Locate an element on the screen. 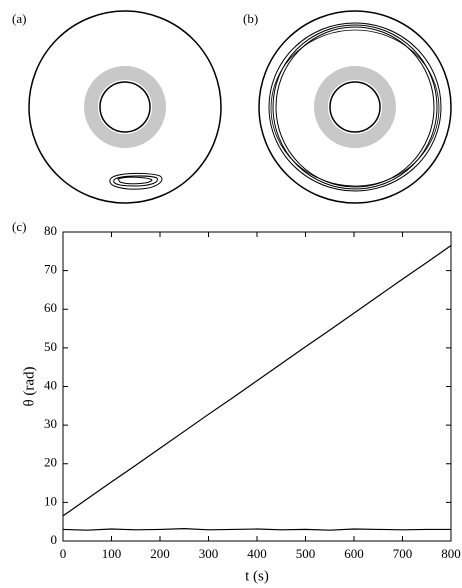 This screenshot has height=588, width=462. y-tick-label: 40 is located at coordinates (50, 384).